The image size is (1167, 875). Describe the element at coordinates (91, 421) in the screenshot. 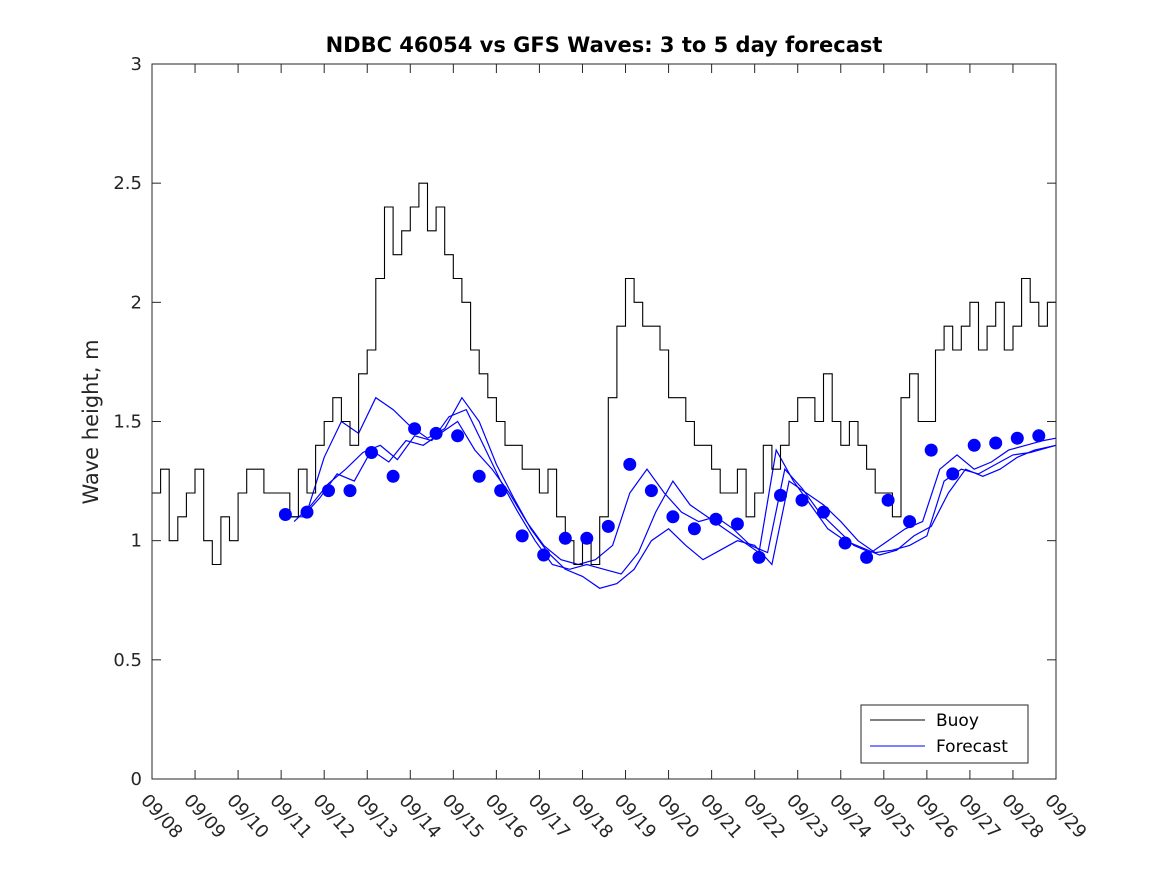

I see `y-axis-label: Wave height, m` at that location.